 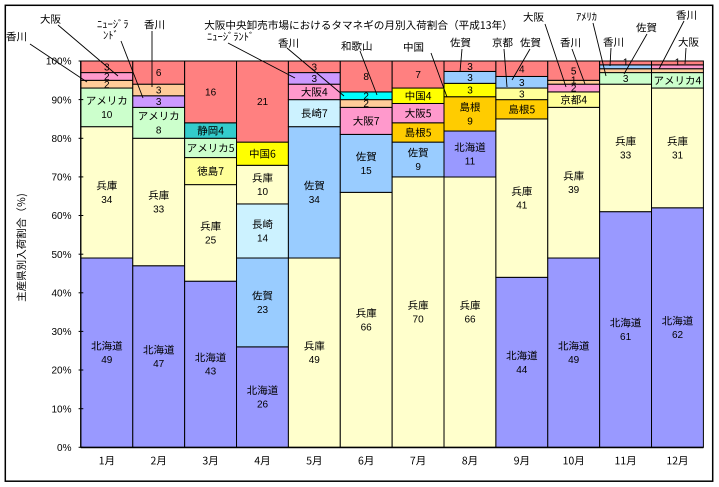 What do you see at coordinates (574, 71) in the screenshot?
I see `svg-text: 5` at bounding box center [574, 71].